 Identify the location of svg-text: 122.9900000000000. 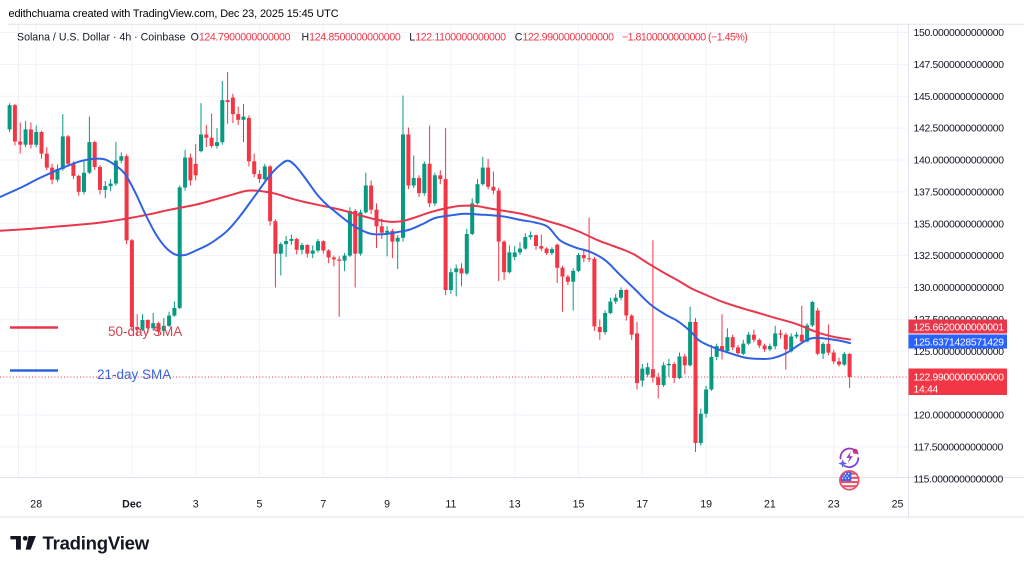
(959, 378).